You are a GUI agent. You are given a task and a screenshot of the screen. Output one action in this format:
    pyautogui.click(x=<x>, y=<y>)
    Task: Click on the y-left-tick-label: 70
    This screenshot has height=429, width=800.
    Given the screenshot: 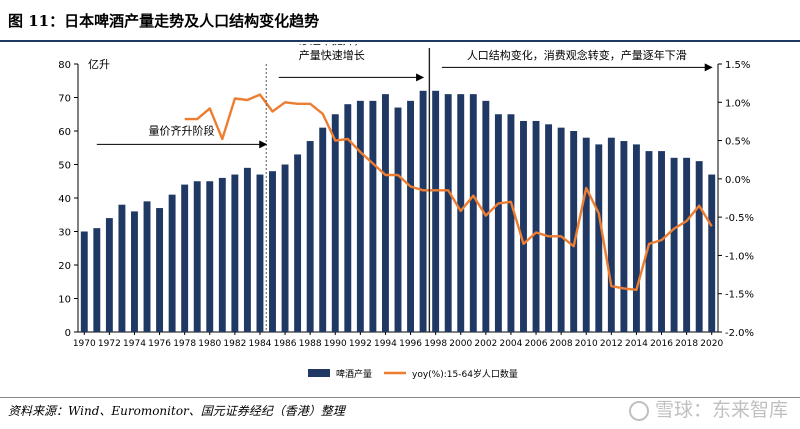 What is the action you would take?
    pyautogui.click(x=64, y=99)
    